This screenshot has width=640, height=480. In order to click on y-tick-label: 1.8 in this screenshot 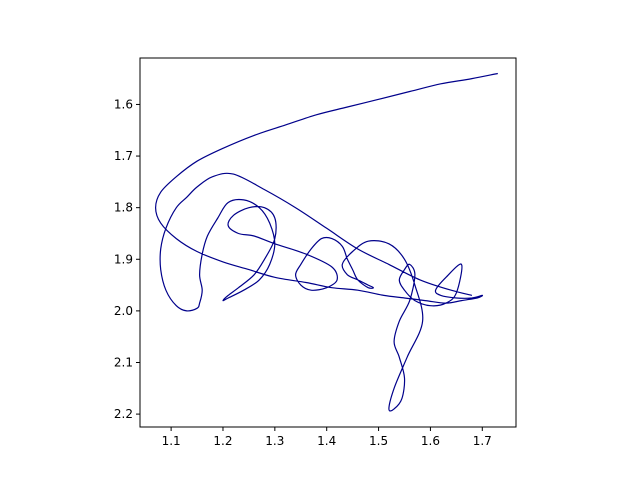, I will do `click(123, 208)`.